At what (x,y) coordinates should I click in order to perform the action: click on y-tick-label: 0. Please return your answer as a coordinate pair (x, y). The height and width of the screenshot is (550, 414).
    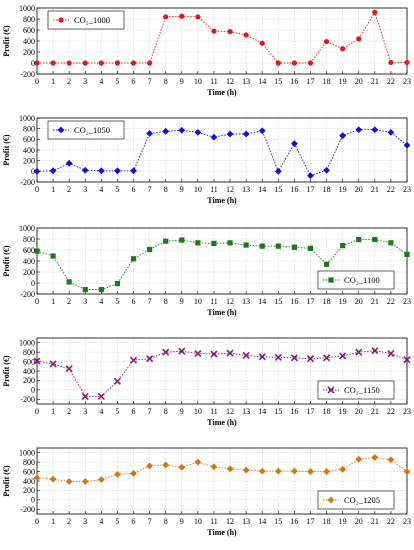
    Looking at the image, I should click on (33, 500).